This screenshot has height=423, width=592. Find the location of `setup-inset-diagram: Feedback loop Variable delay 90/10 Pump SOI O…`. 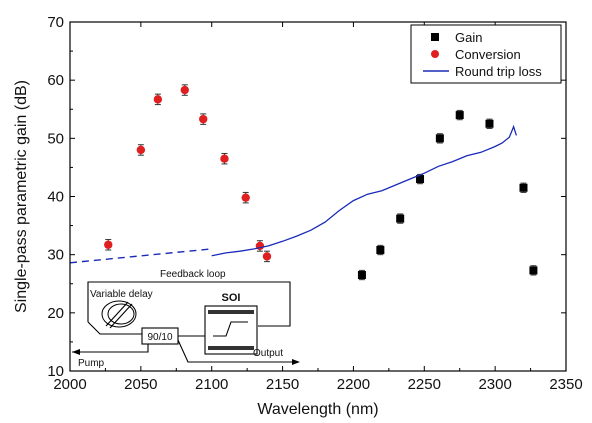

setup-inset-diagram: Feedback loop Variable delay 90/10 Pump SOI O… is located at coordinates (186, 319).